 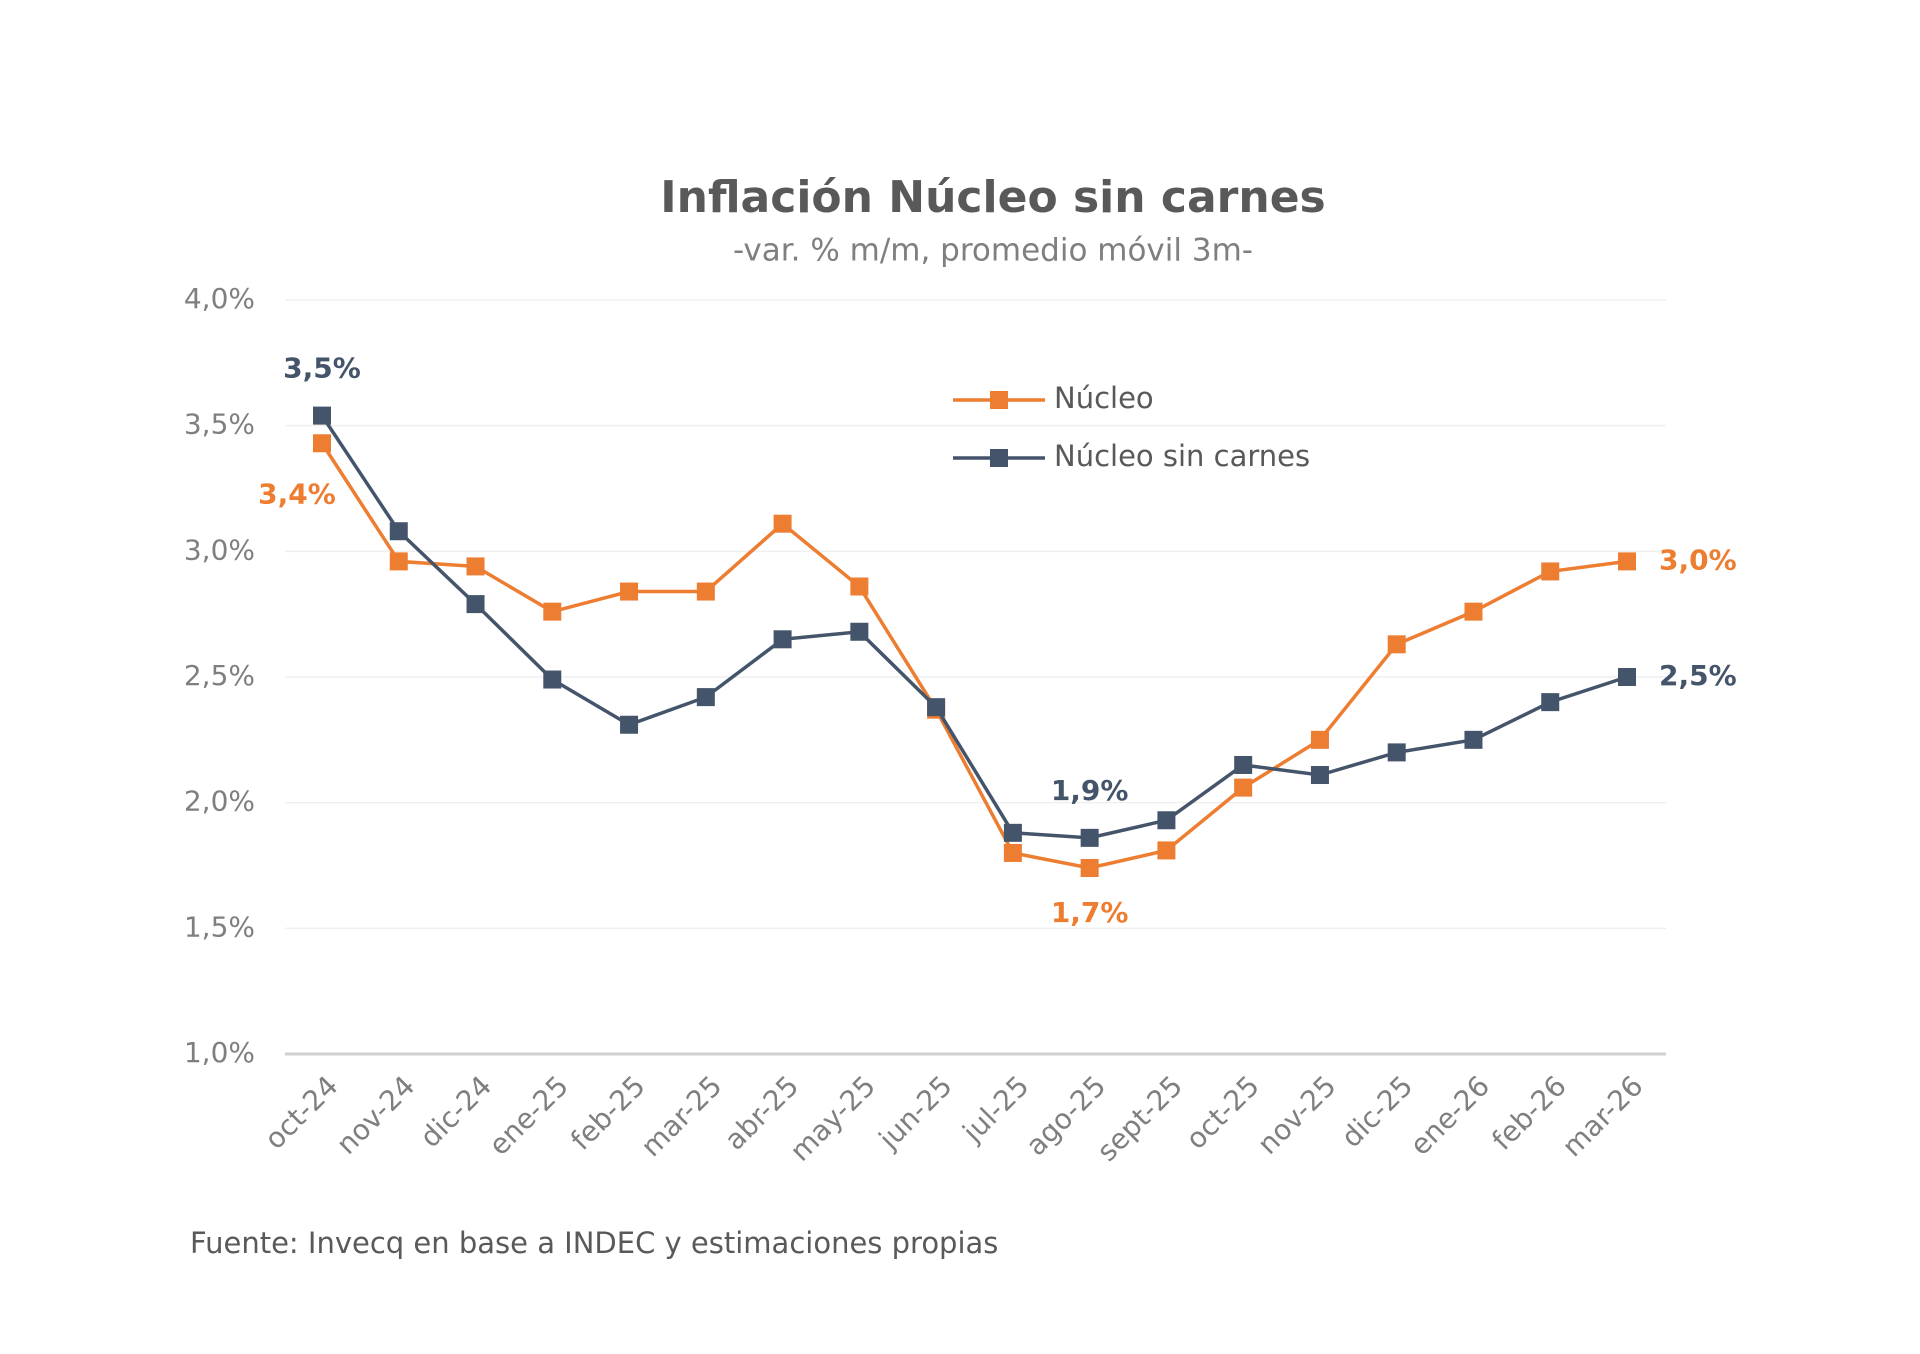 I want to click on y-tick-label: 4,0%, so click(x=219, y=298).